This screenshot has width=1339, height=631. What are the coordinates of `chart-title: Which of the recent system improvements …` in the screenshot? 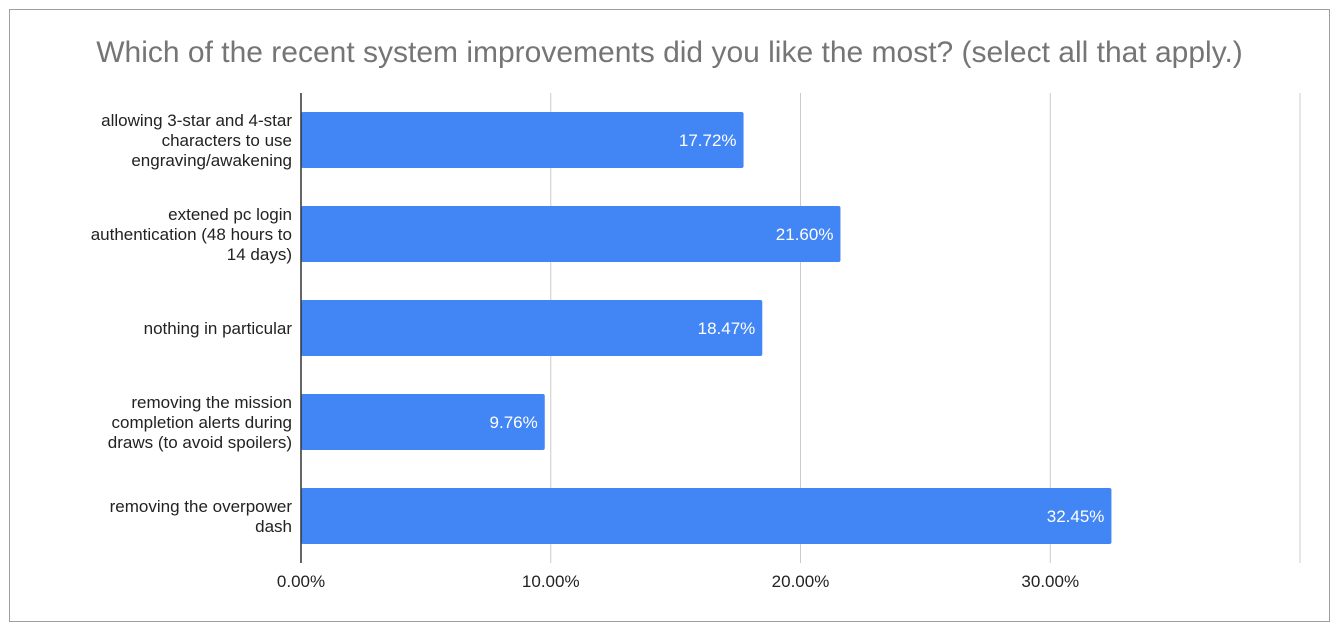 It's located at (669, 52).